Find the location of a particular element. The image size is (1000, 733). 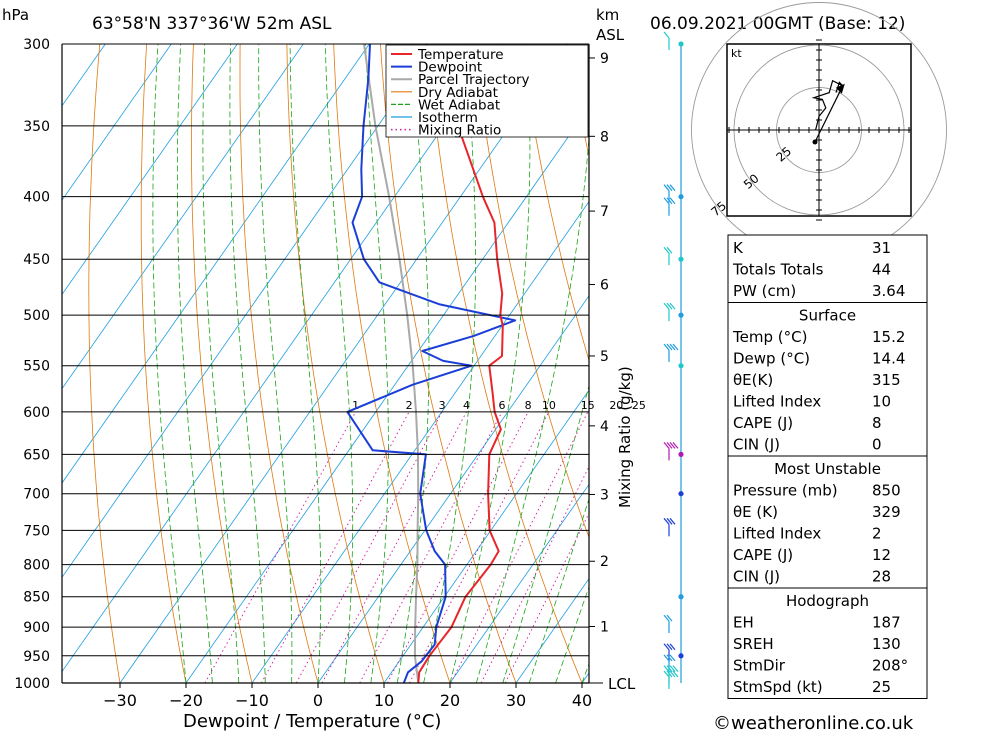

pressure-tick-label: 700 is located at coordinates (36, 495).